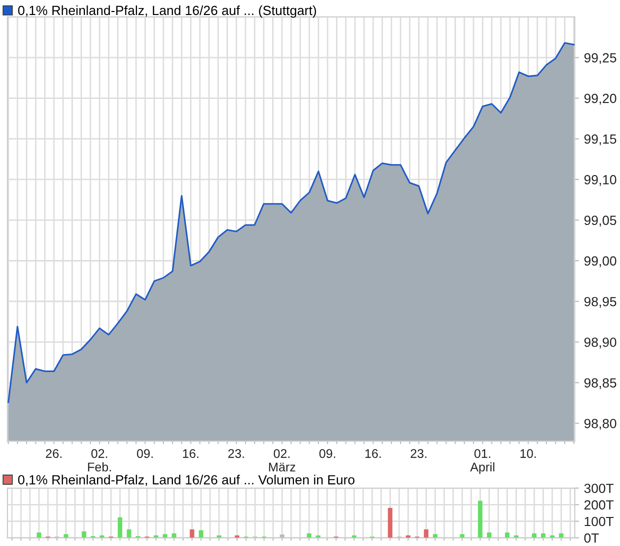 This screenshot has width=620, height=546. I want to click on y-tick-label: 0T, so click(591, 538).